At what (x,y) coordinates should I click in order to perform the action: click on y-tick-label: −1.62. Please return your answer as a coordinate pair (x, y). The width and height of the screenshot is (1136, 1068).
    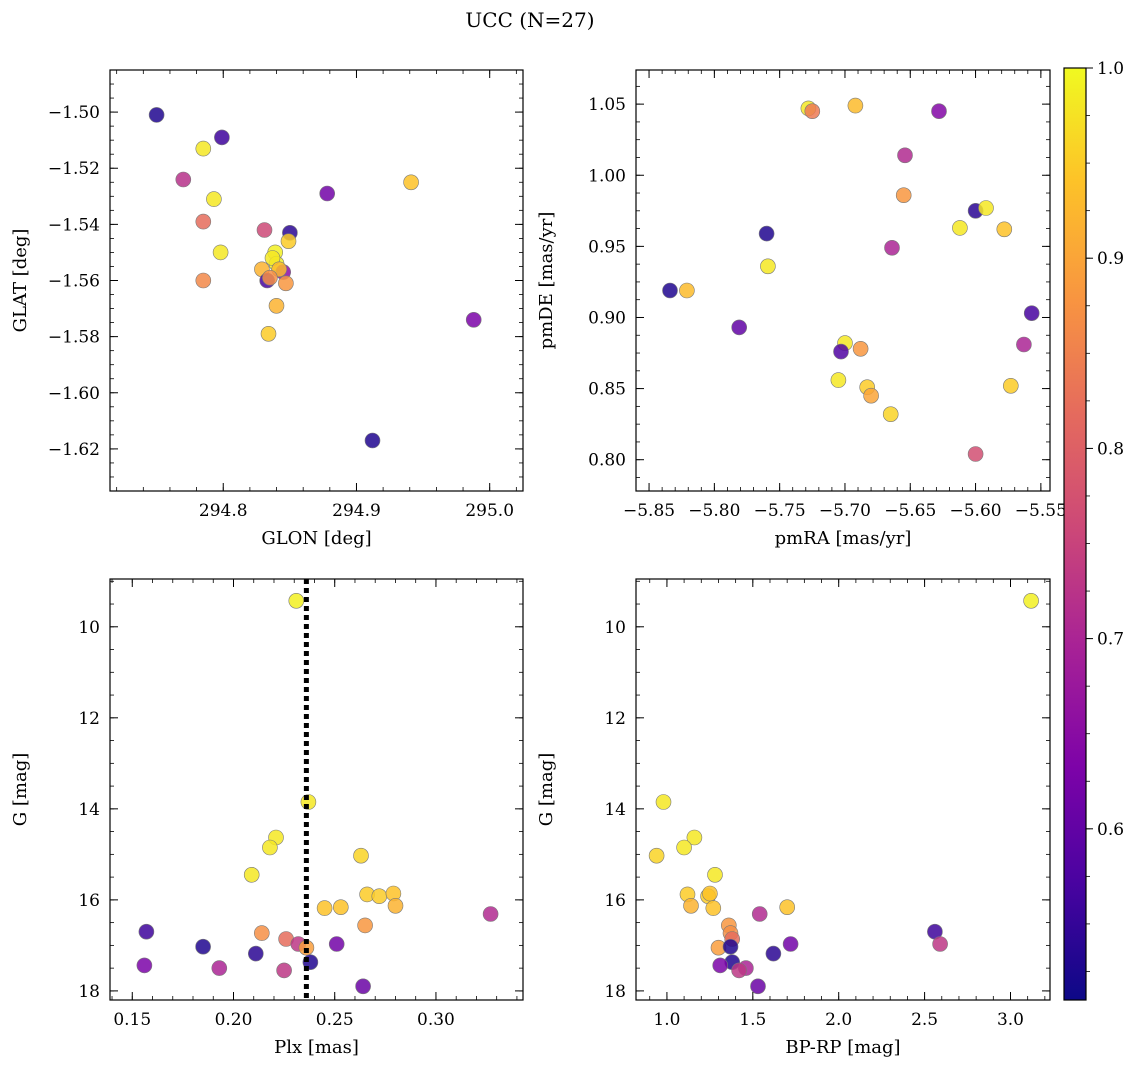
    Looking at the image, I should click on (74, 450).